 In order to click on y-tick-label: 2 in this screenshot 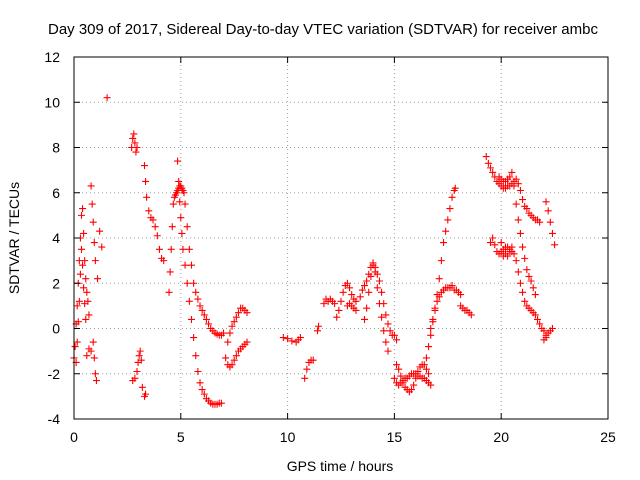, I will do `click(56, 283)`.